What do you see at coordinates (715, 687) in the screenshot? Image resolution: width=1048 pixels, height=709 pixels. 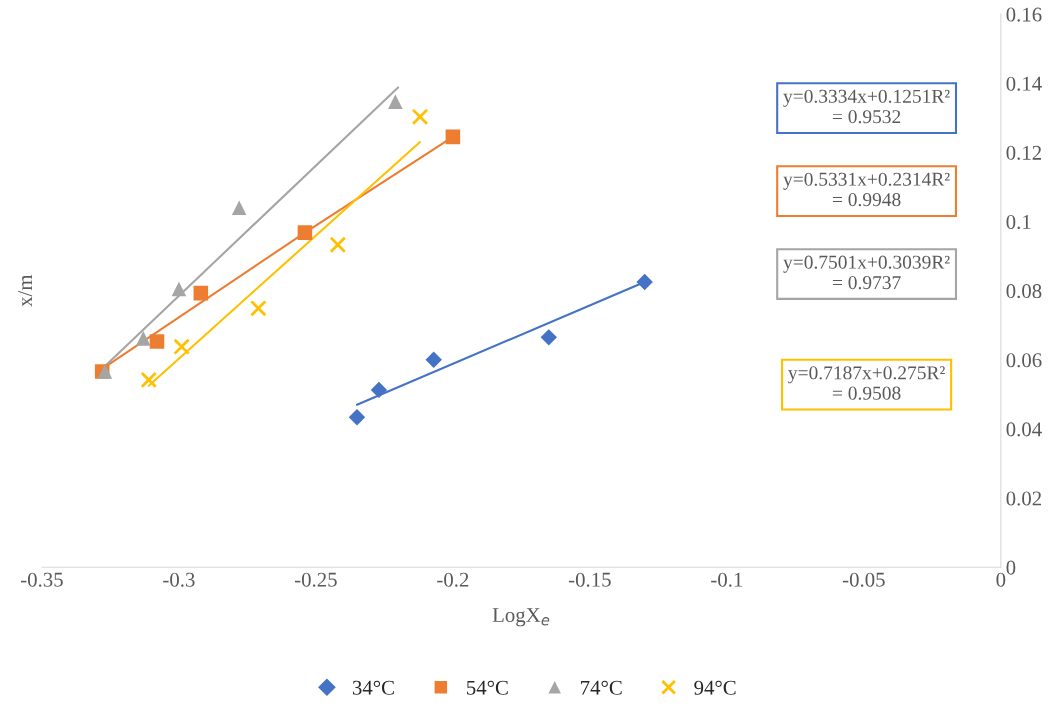 I see `legend-label: 94°C` at bounding box center [715, 687].